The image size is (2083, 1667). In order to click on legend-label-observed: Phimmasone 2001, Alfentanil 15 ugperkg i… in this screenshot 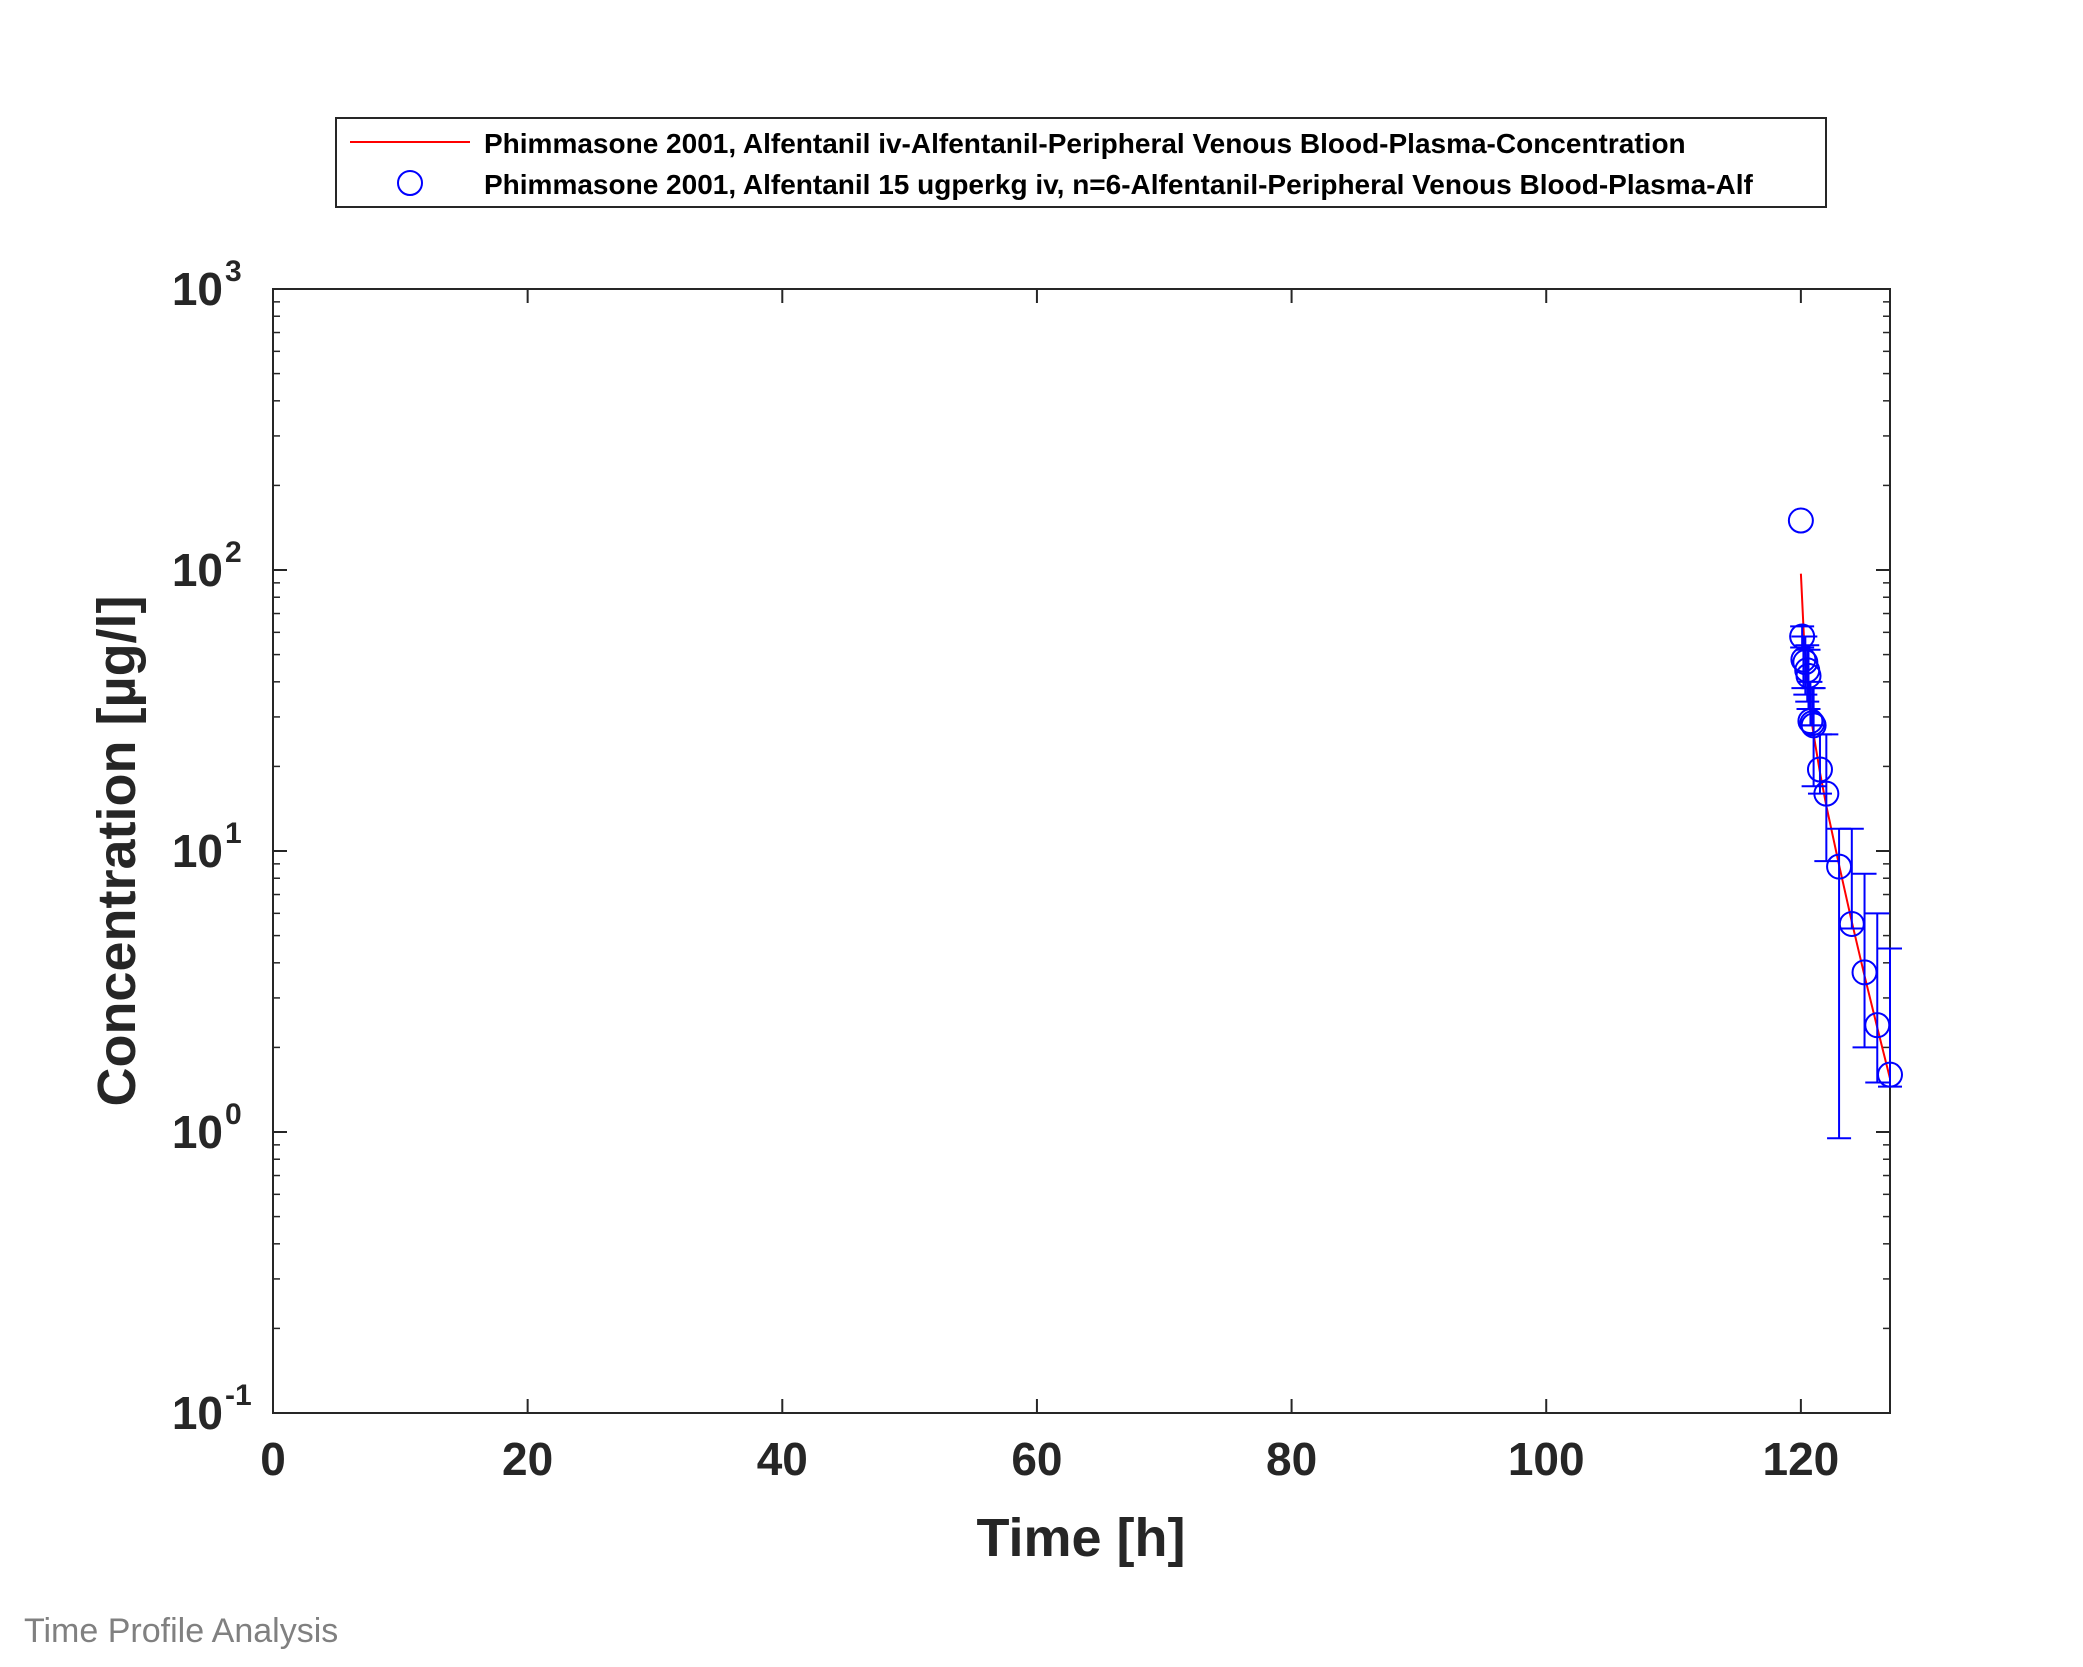, I will do `click(1119, 184)`.